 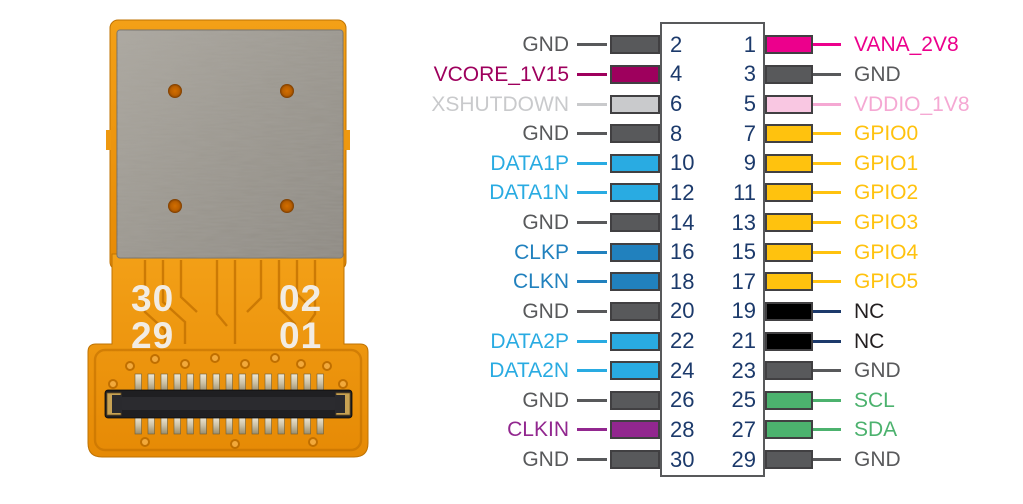 What do you see at coordinates (712, 430) in the screenshot?
I see `pin-numbers: 28 27` at bounding box center [712, 430].